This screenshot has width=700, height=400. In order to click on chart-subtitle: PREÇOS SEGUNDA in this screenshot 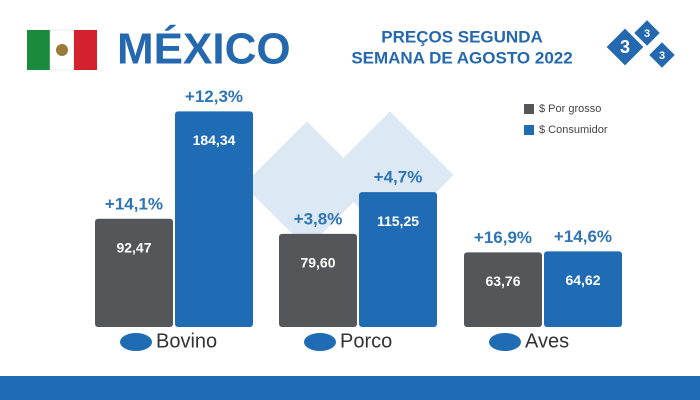, I will do `click(462, 36)`.